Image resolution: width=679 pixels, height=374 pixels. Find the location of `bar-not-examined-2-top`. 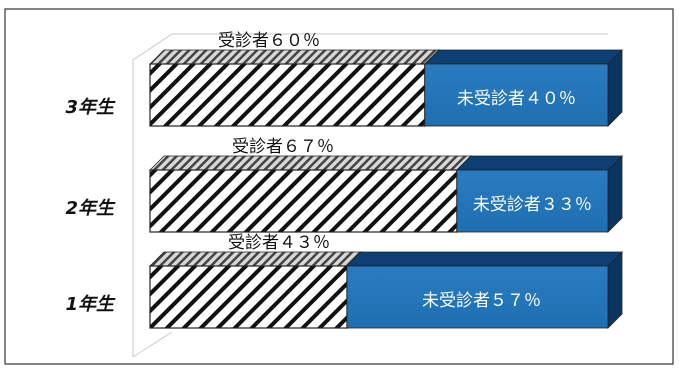

bar-not-examined-2-top is located at coordinates (539, 163).